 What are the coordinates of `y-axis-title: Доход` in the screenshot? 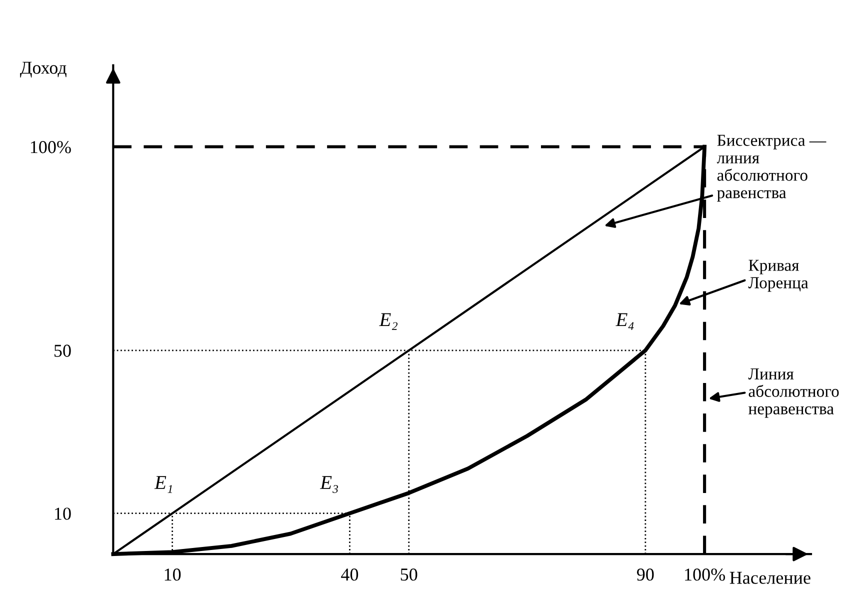 It's located at (43, 70).